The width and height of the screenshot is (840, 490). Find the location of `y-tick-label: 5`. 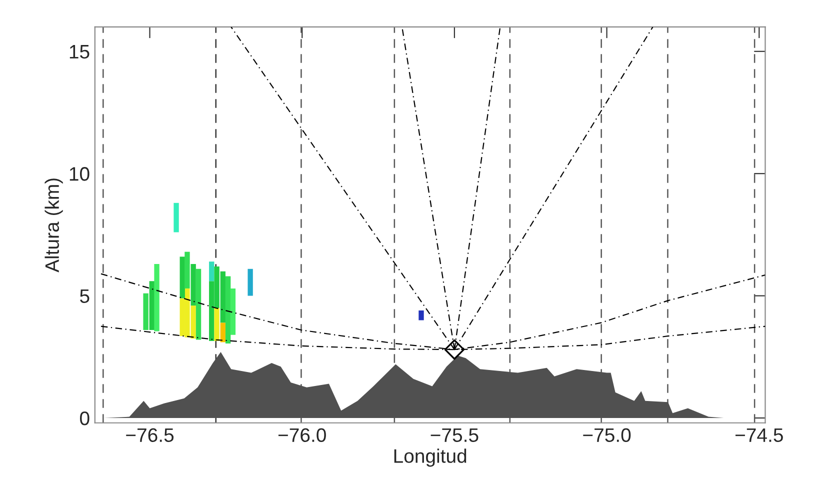

y-tick-label: 5 is located at coordinates (85, 296).